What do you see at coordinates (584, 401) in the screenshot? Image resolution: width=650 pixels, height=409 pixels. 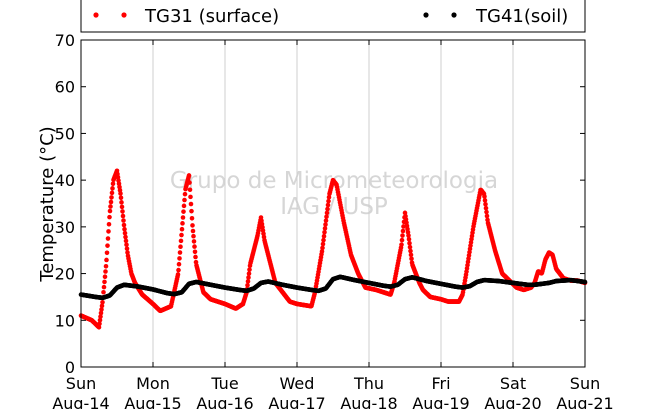 I see `x-tick-label-date: Aug-21` at bounding box center [584, 401].